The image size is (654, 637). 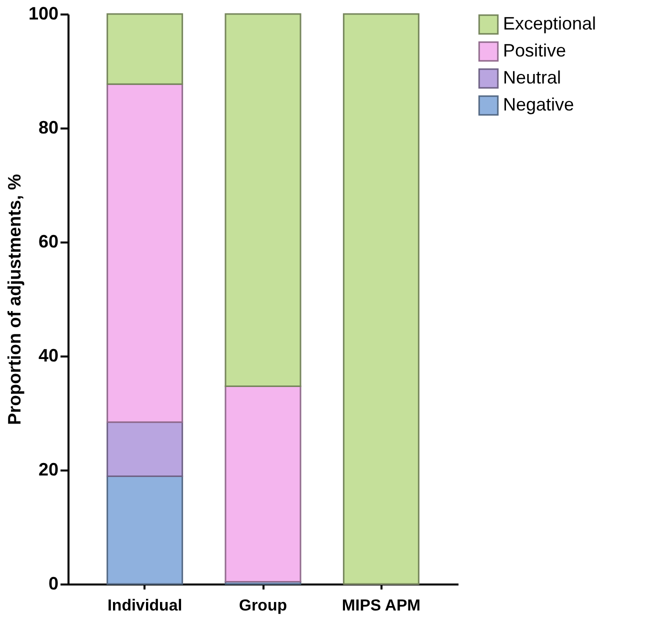 I want to click on y-tick-label: 20, so click(x=48, y=470).